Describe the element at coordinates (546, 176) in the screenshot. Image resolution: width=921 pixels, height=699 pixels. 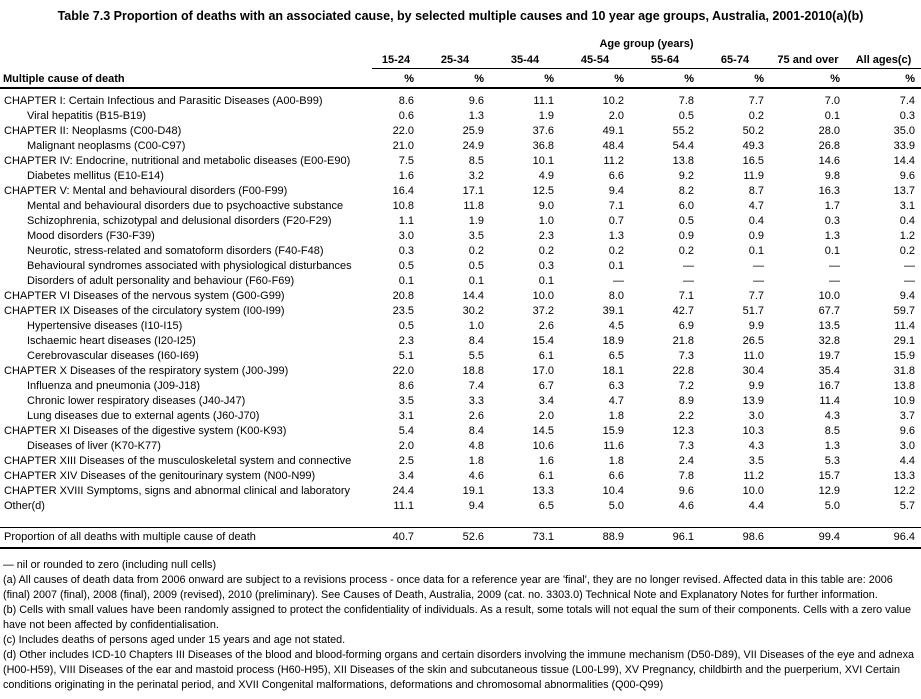
I see `cell-value: 4.9` at that location.